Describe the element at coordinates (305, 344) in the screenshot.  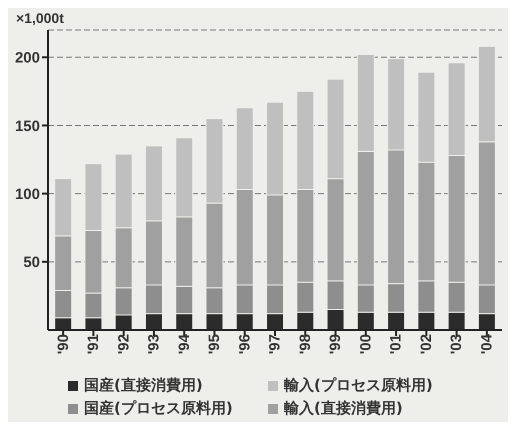
I see `x-tick-label: '98` at that location.